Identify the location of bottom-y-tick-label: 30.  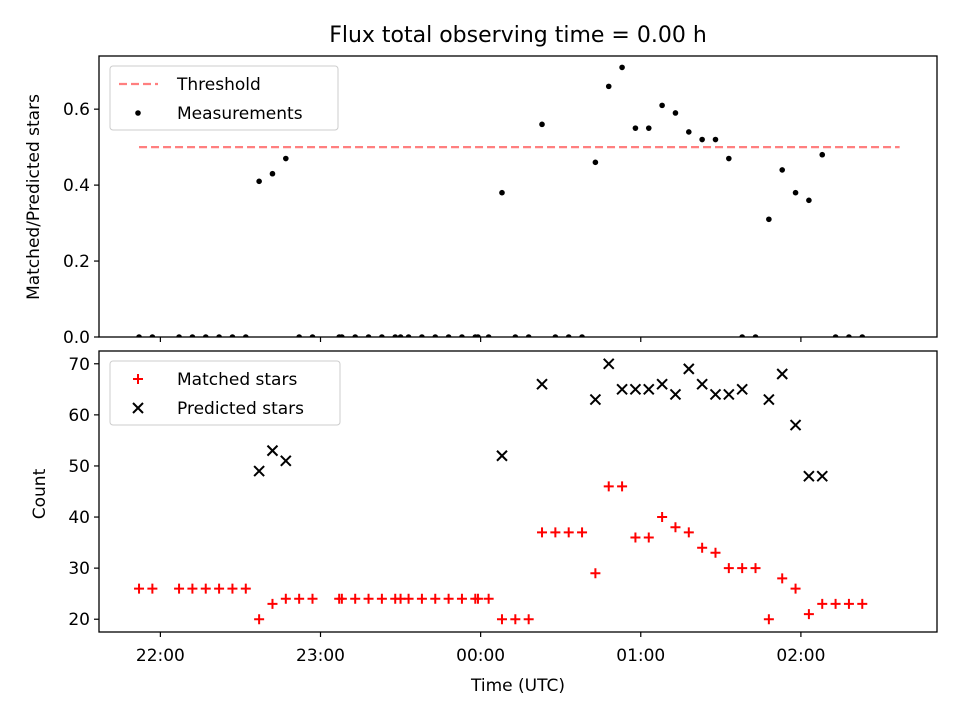
(79, 569).